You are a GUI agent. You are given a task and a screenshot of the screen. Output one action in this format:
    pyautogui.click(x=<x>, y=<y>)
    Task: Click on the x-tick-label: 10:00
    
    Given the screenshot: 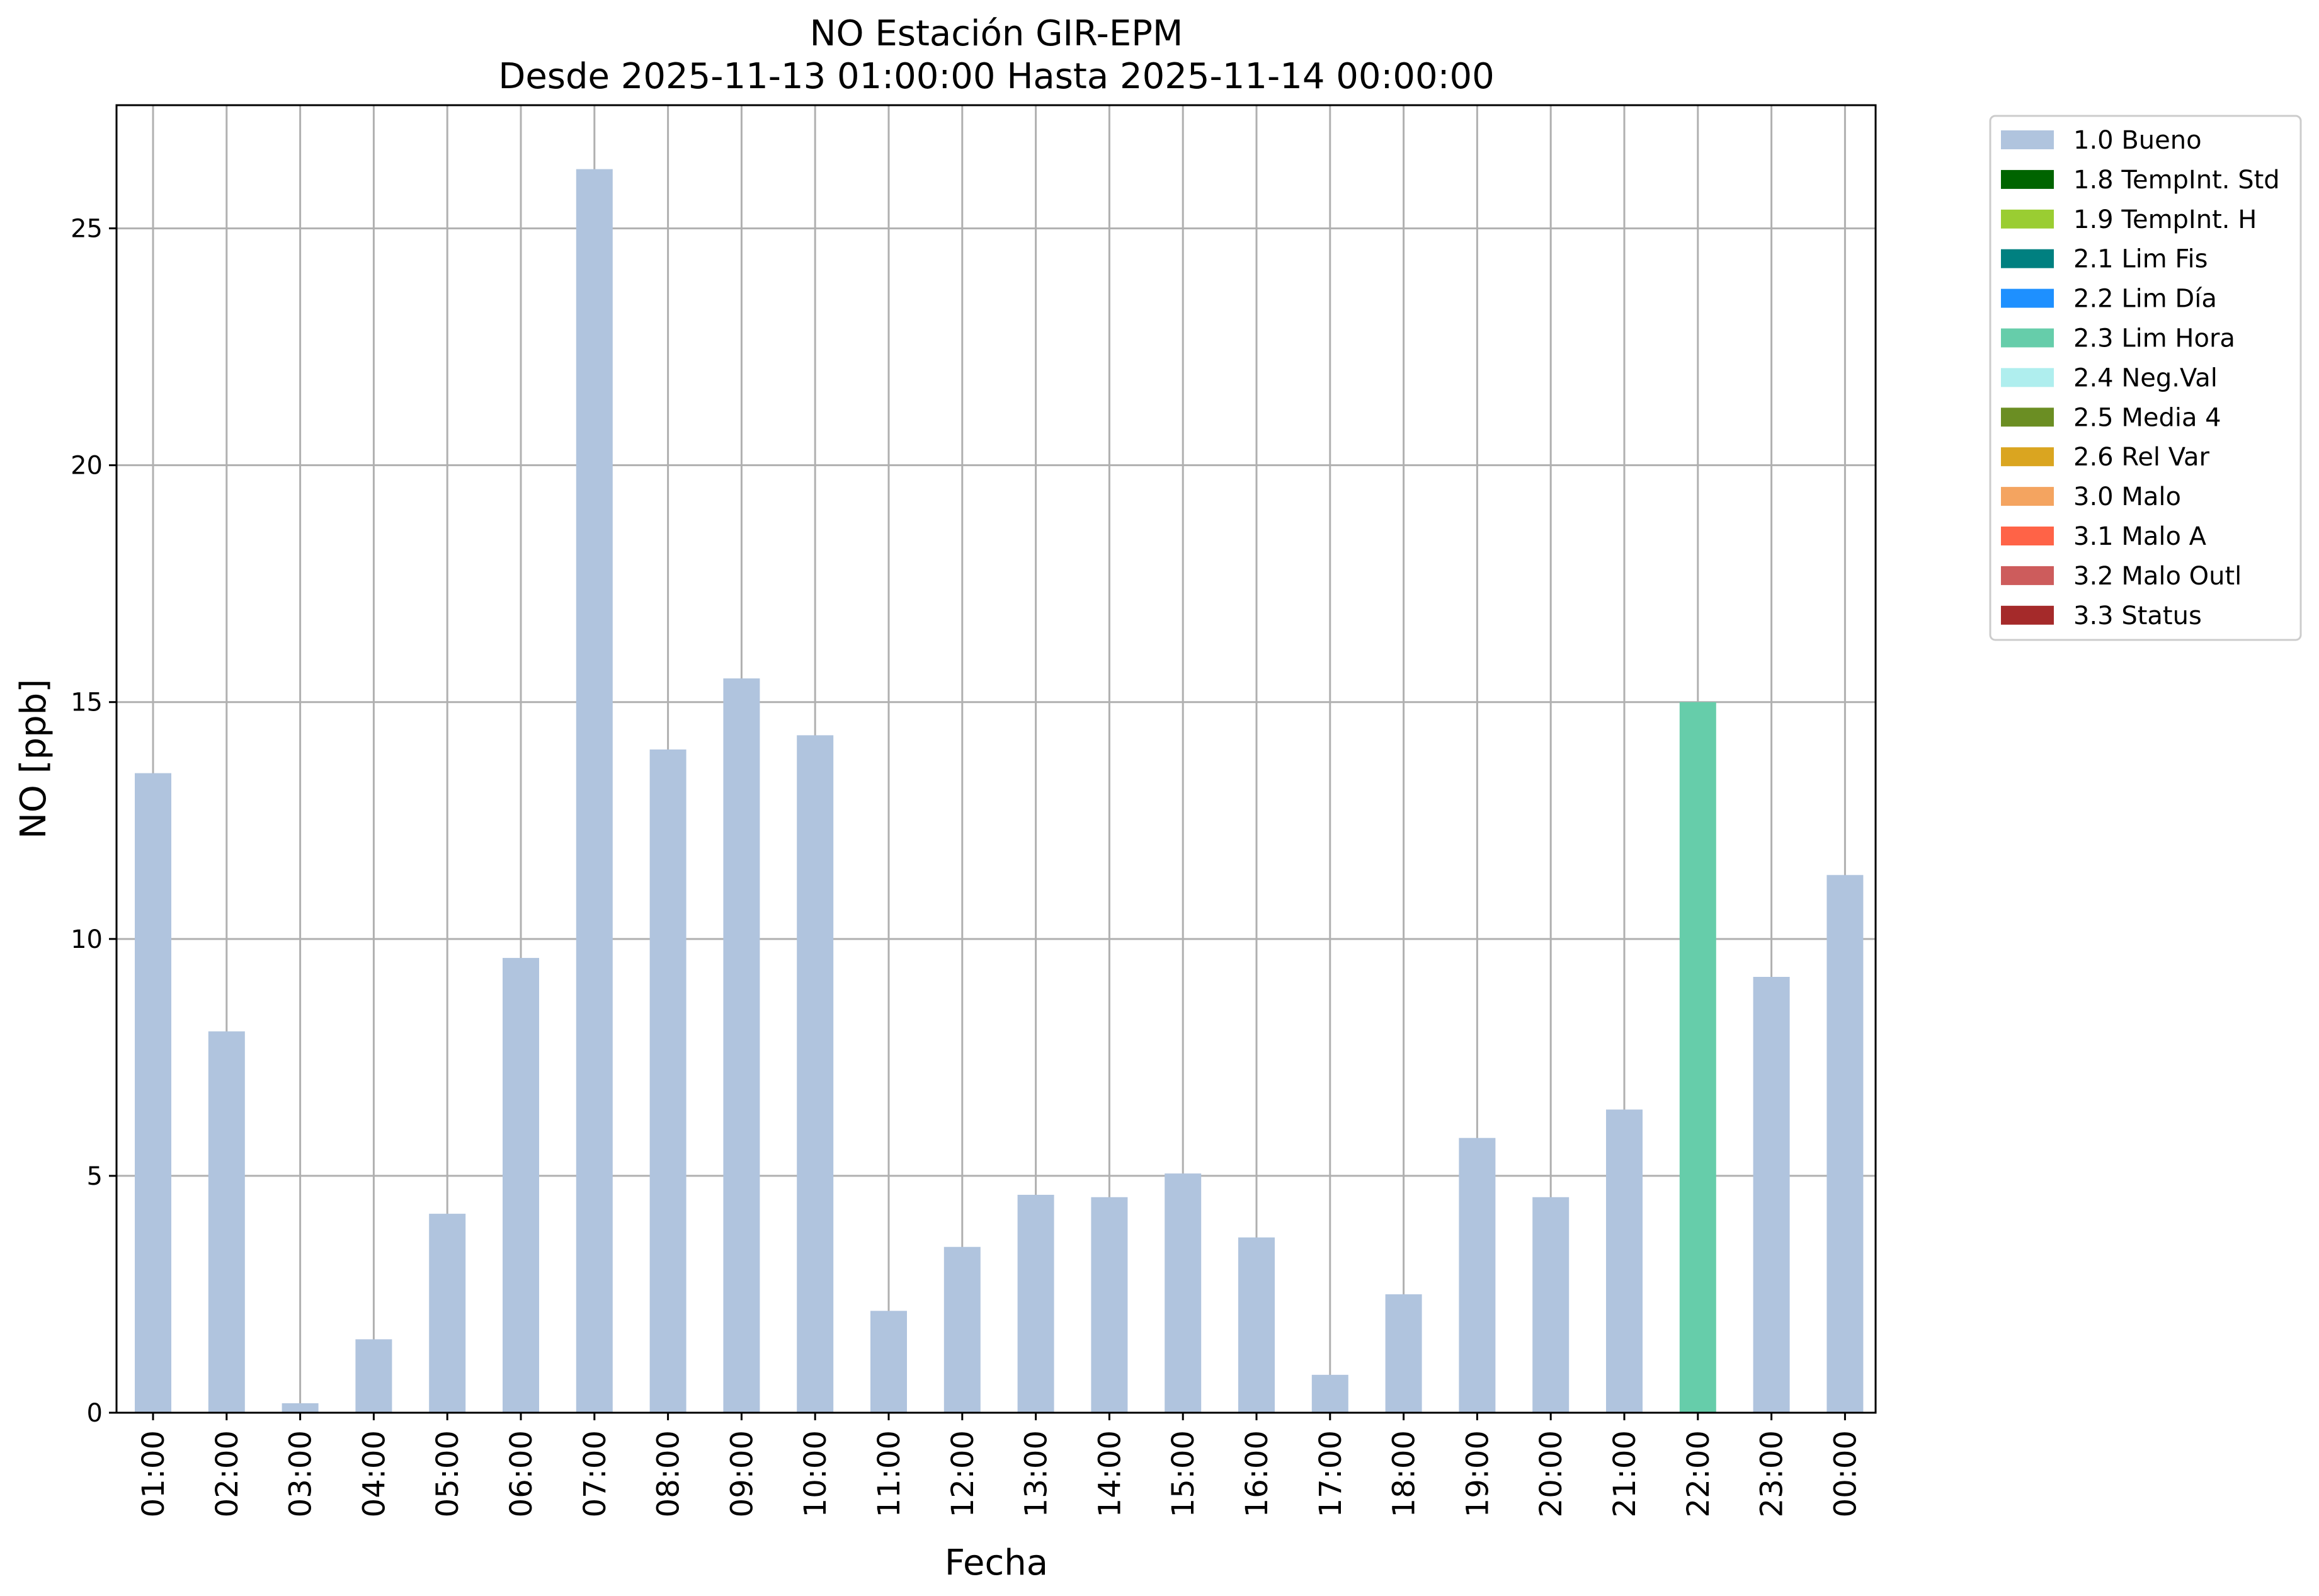 What is the action you would take?
    pyautogui.click(x=815, y=1473)
    